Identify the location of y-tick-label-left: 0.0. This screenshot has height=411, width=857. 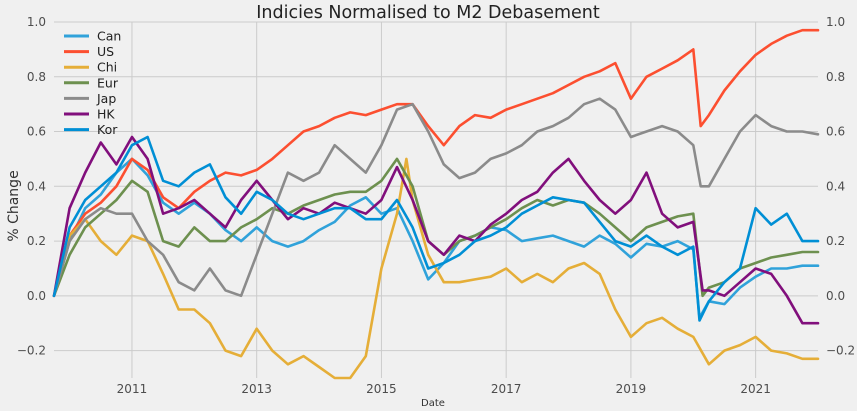
(36, 296).